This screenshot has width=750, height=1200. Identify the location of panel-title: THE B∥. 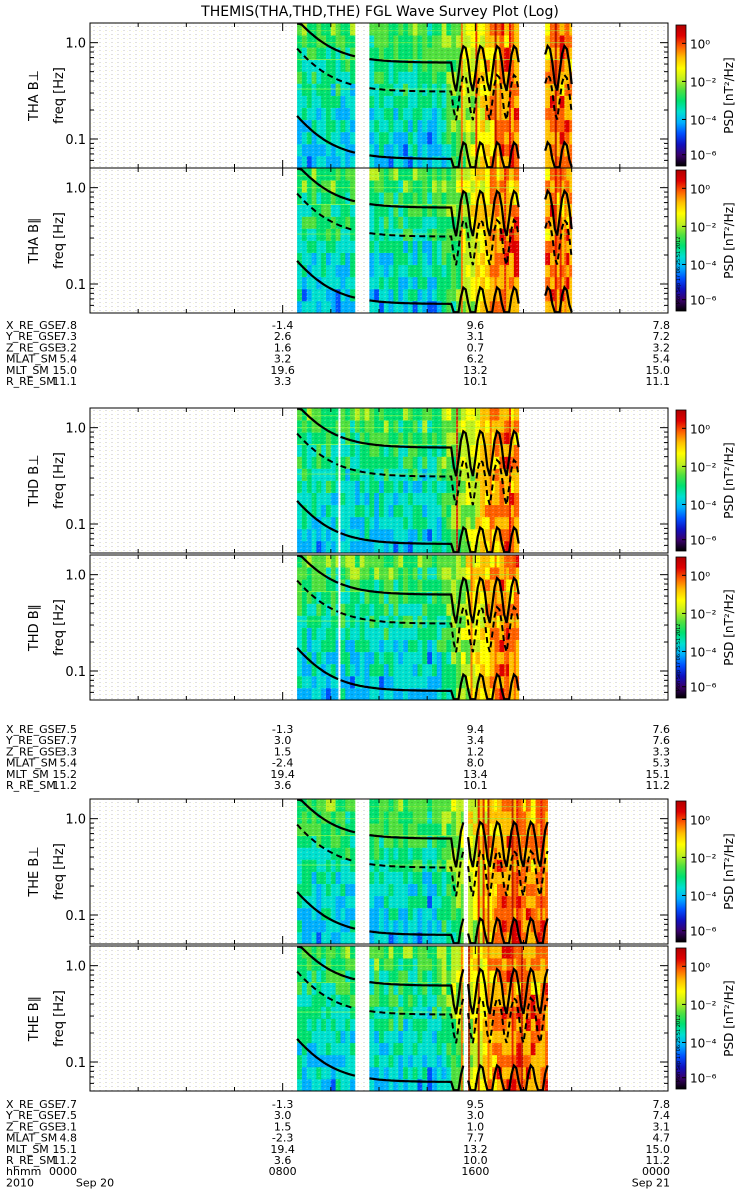
(34, 1019).